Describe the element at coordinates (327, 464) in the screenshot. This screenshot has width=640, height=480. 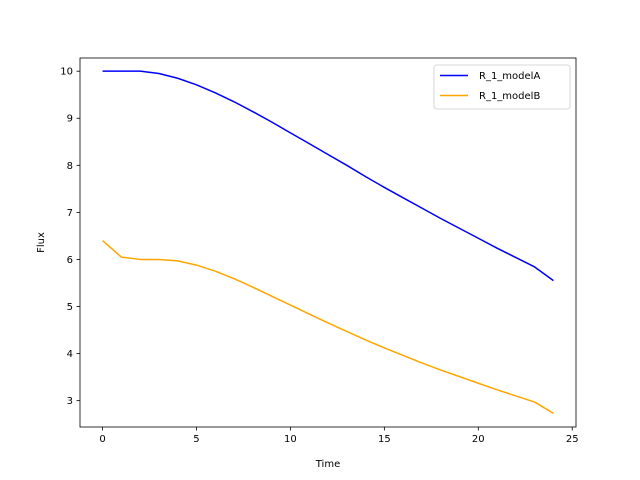
I see `x-axis-title: Time` at that location.